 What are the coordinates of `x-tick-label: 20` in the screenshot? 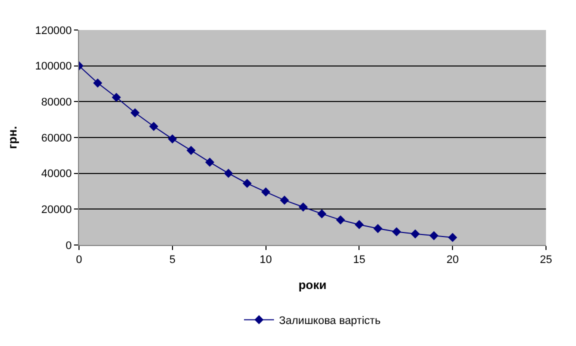 It's located at (452, 260).